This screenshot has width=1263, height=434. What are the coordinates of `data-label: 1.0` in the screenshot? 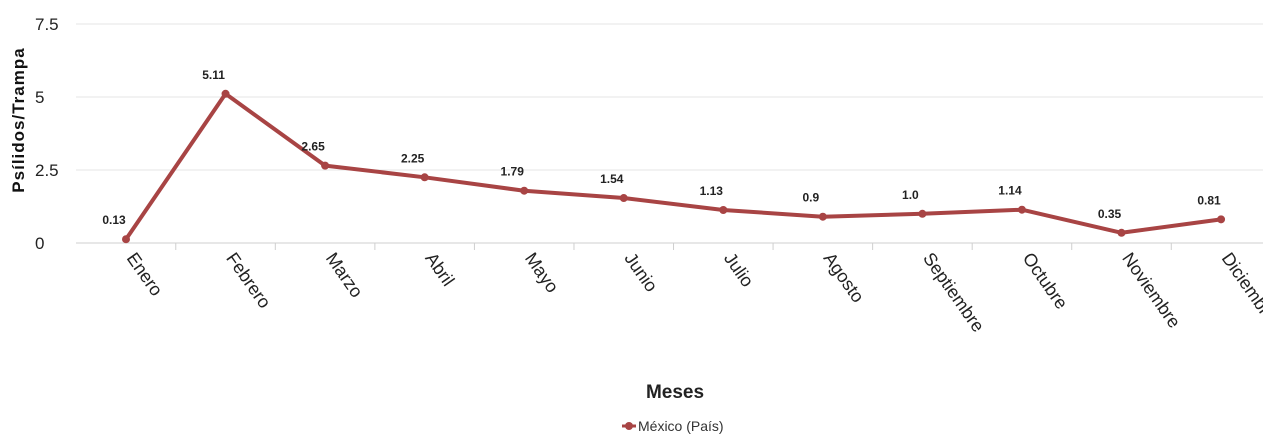 It's located at (910, 195).